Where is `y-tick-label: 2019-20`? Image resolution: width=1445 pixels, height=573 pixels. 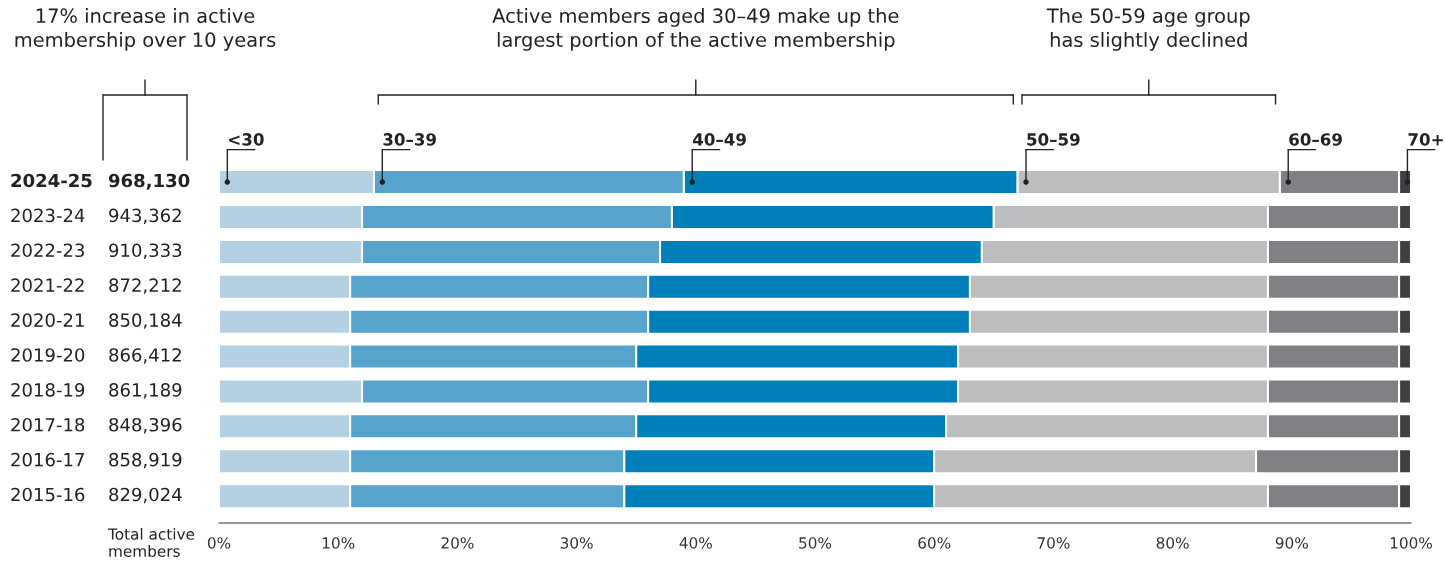
y-tick-label: 2019-20 is located at coordinates (48, 355).